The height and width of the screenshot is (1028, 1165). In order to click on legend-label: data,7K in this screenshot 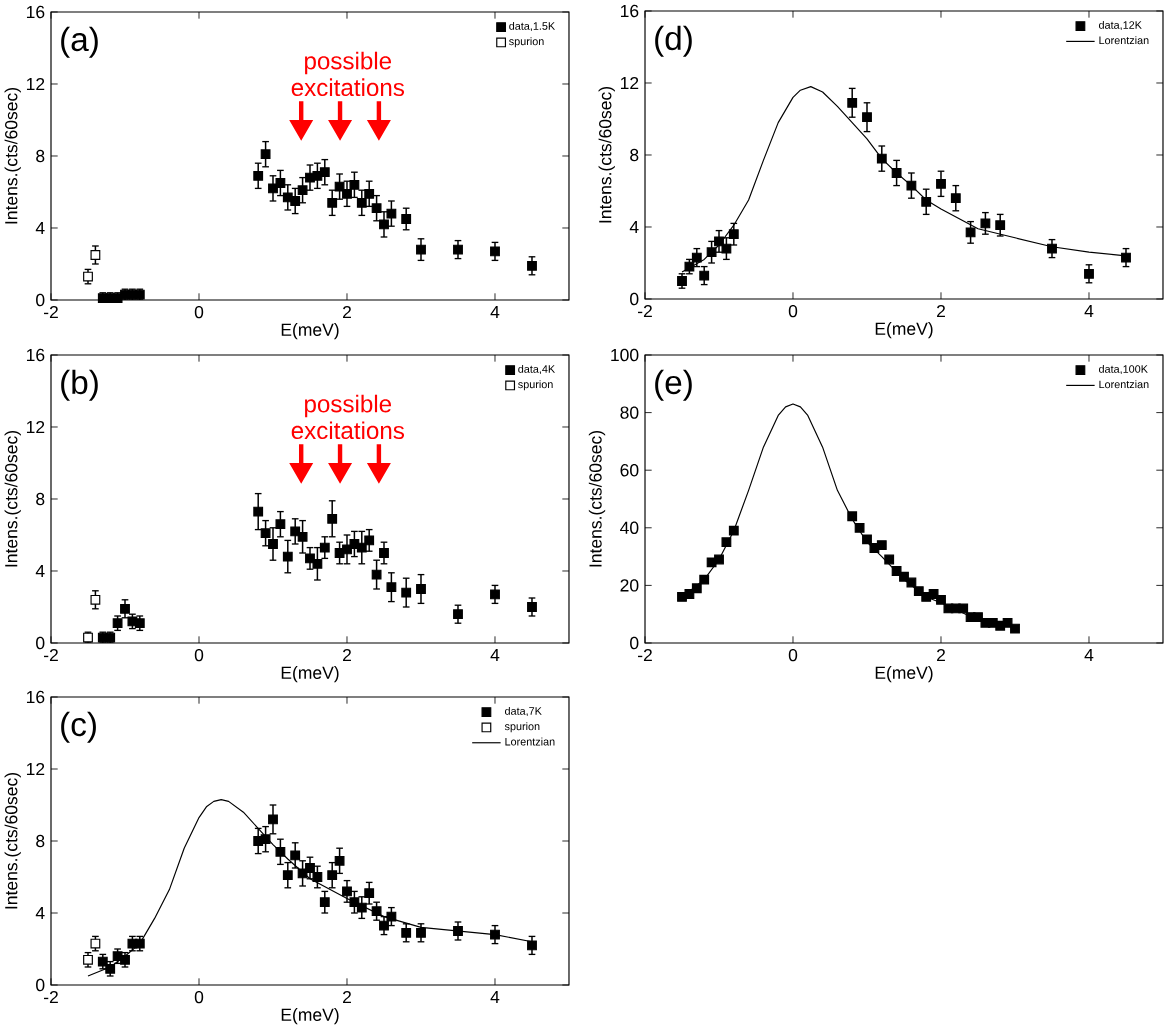, I will do `click(523, 711)`.